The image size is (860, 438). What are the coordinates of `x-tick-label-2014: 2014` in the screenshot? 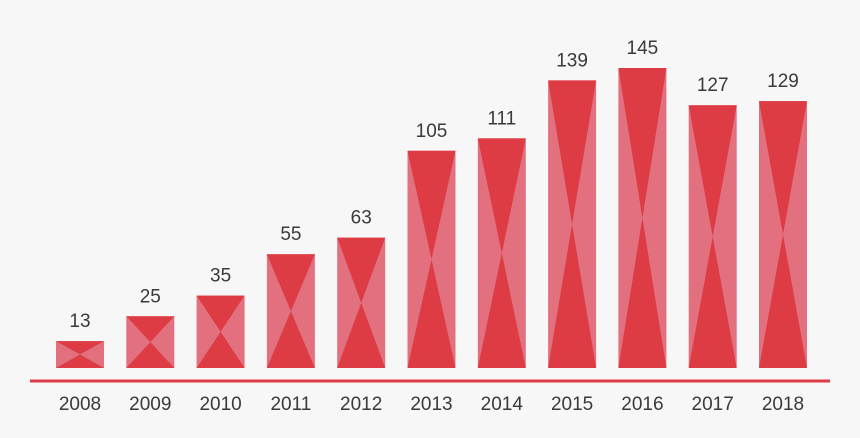 It's located at (502, 404).